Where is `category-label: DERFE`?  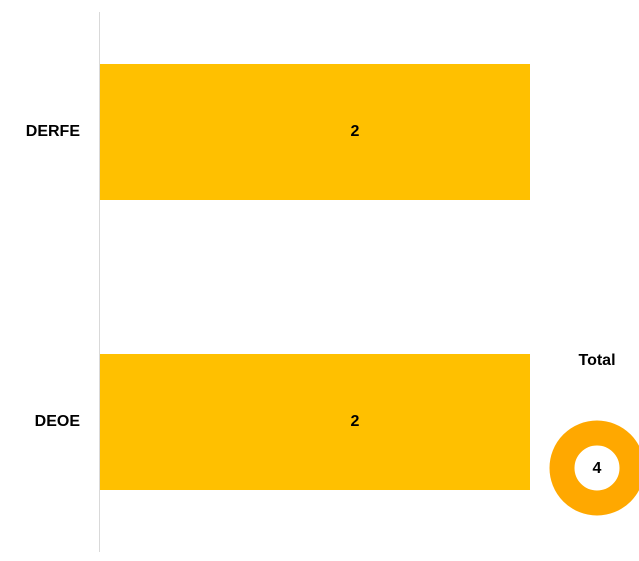 category-label: DERFE is located at coordinates (53, 131).